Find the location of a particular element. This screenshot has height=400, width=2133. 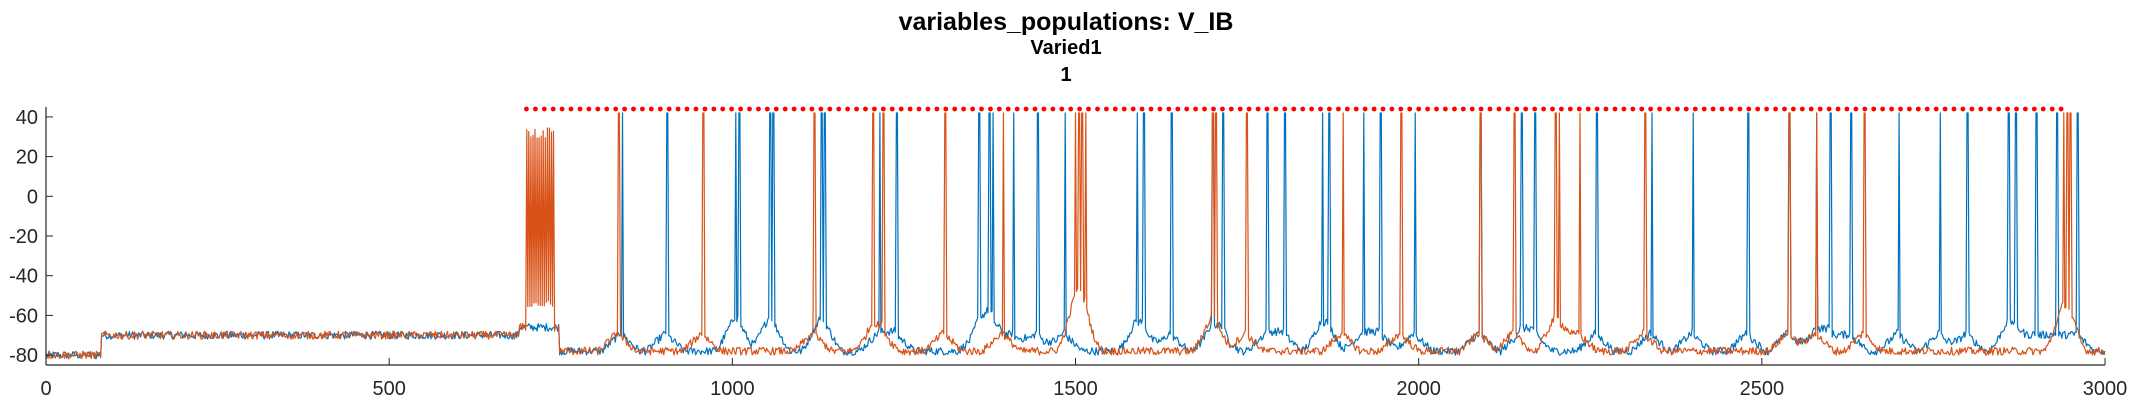

y-tick-label: 40 is located at coordinates (27, 118).